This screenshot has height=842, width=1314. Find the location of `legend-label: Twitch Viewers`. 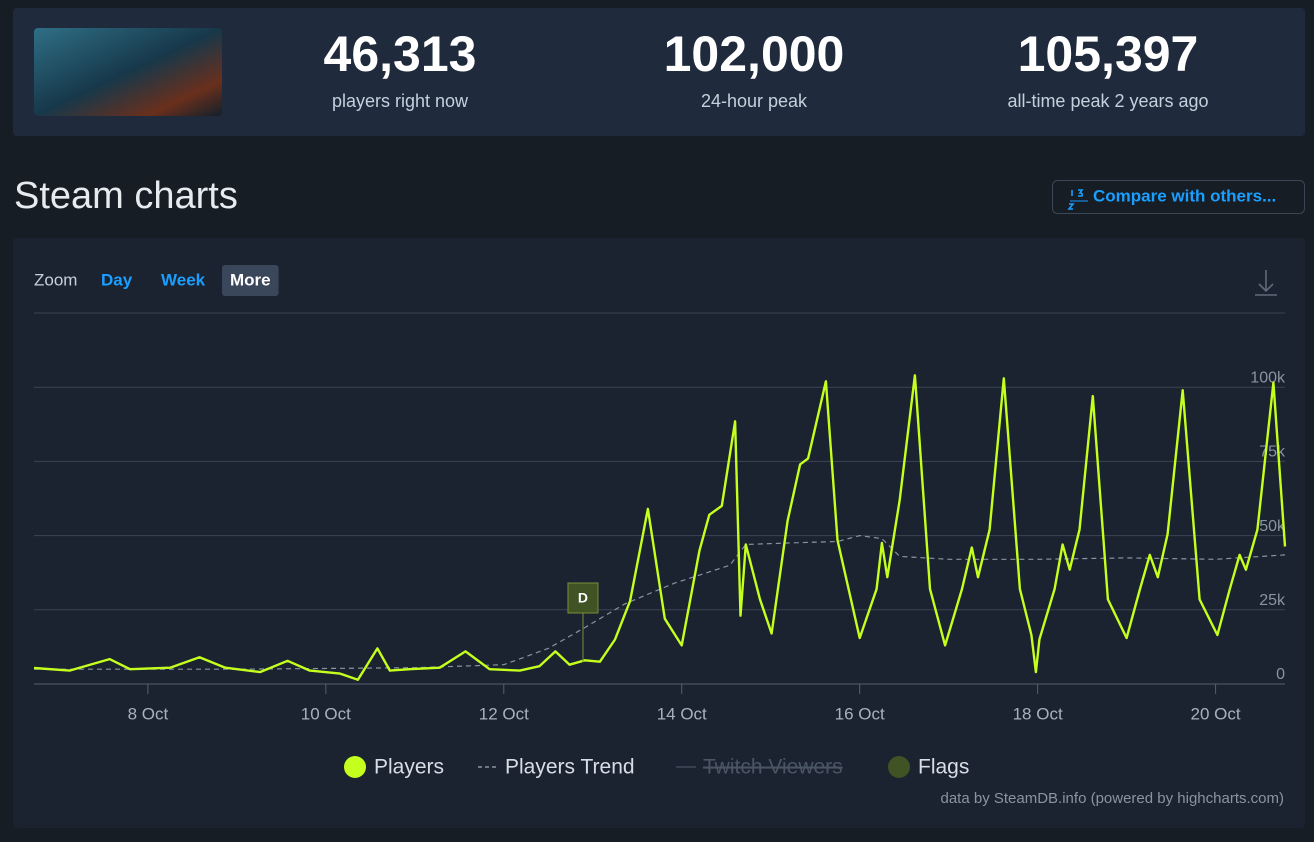

legend-label: Twitch Viewers is located at coordinates (773, 767).